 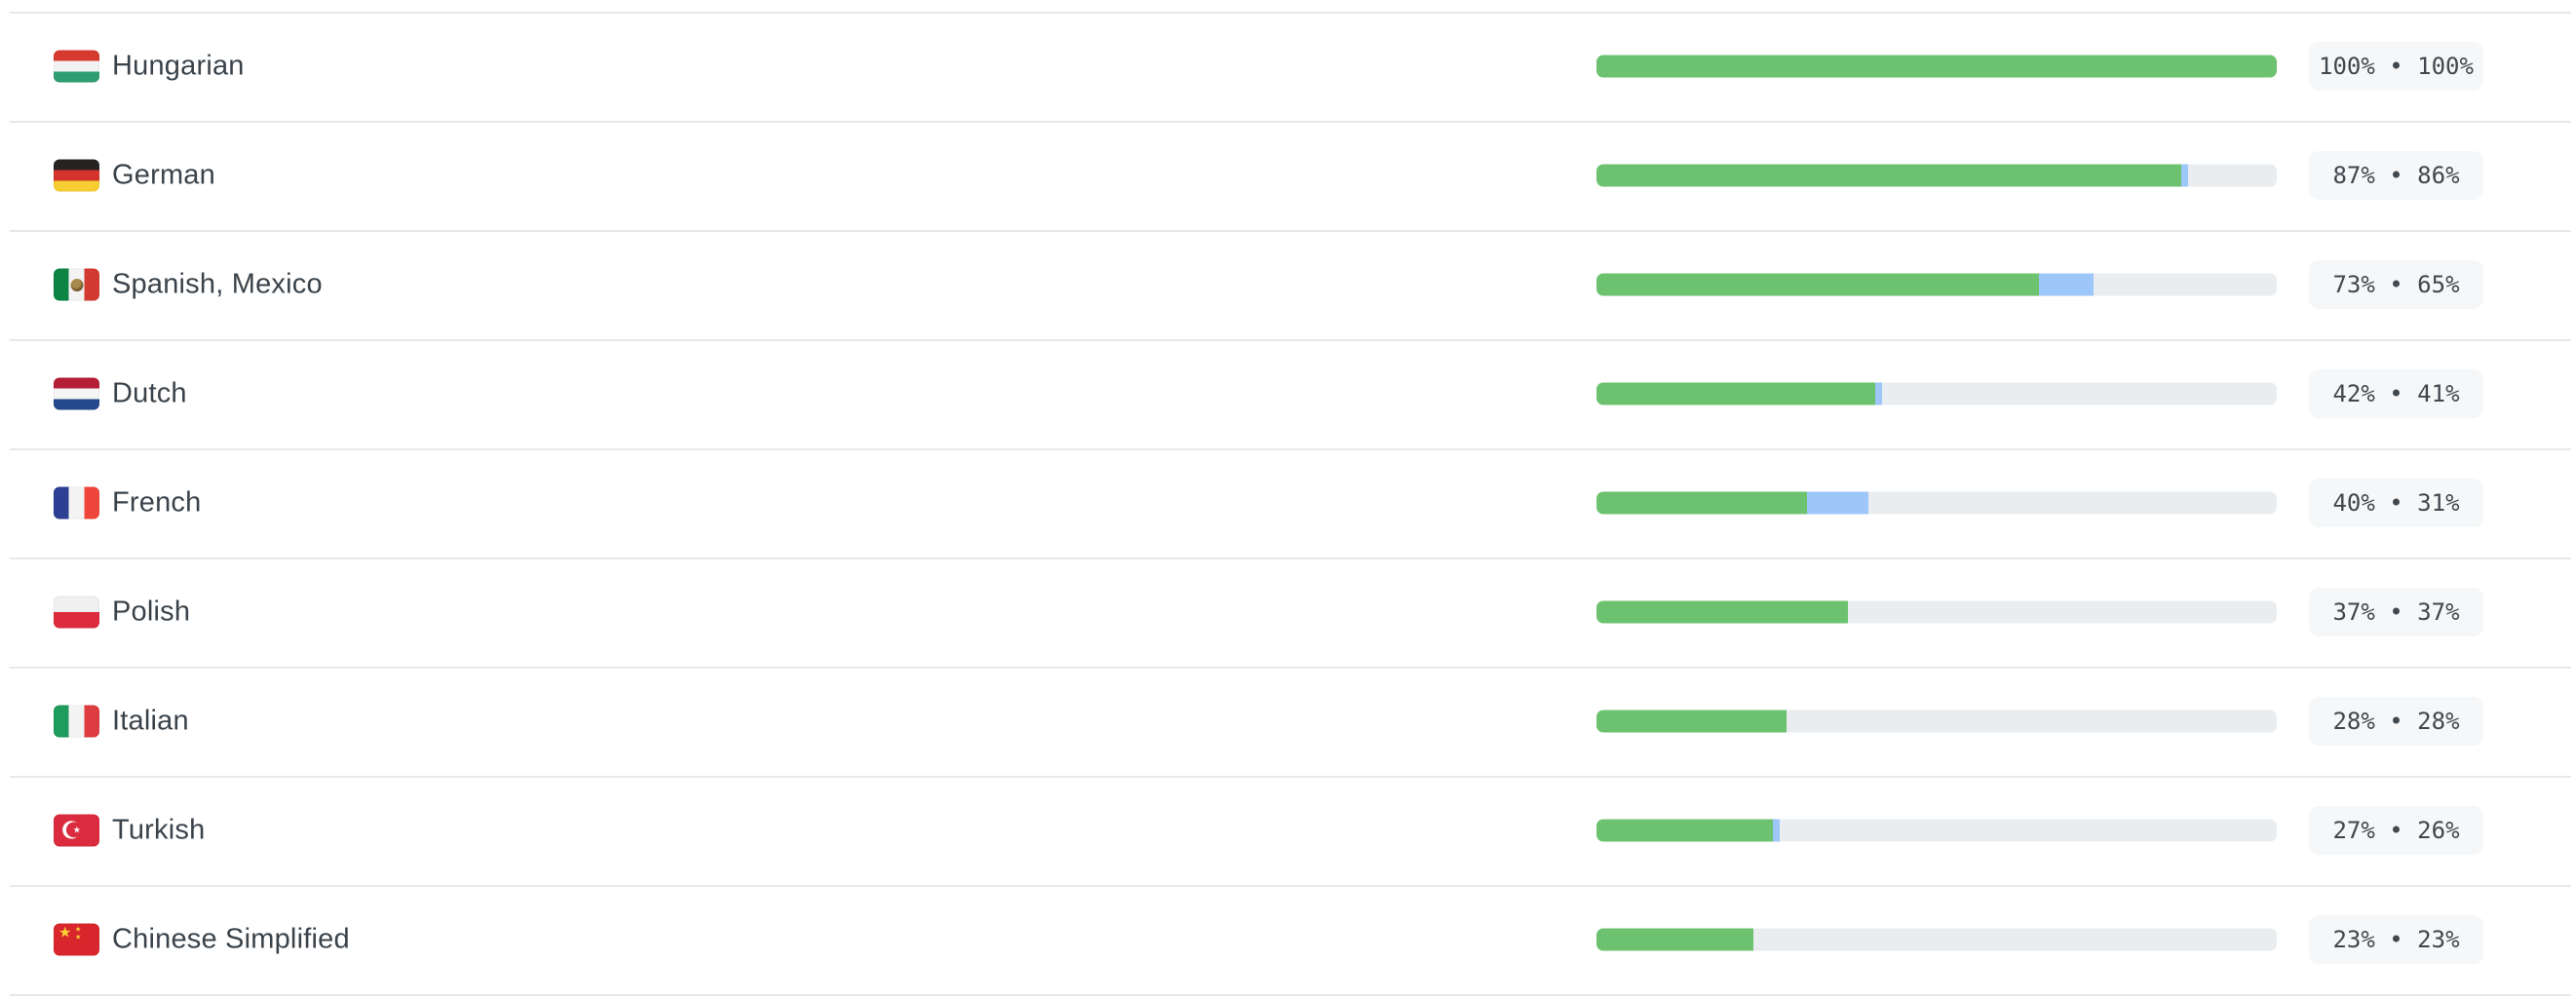 What do you see at coordinates (1290, 995) in the screenshot?
I see `list-bottom-divider` at bounding box center [1290, 995].